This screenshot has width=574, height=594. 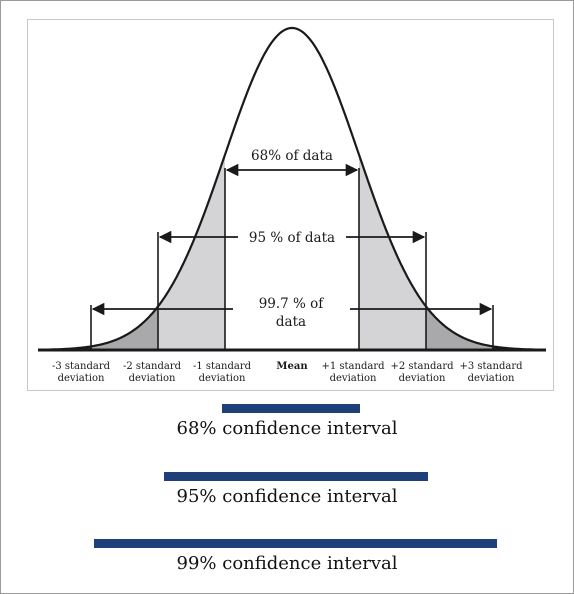 I want to click on axis-label-plus2-line1: +2 standard, so click(x=422, y=366).